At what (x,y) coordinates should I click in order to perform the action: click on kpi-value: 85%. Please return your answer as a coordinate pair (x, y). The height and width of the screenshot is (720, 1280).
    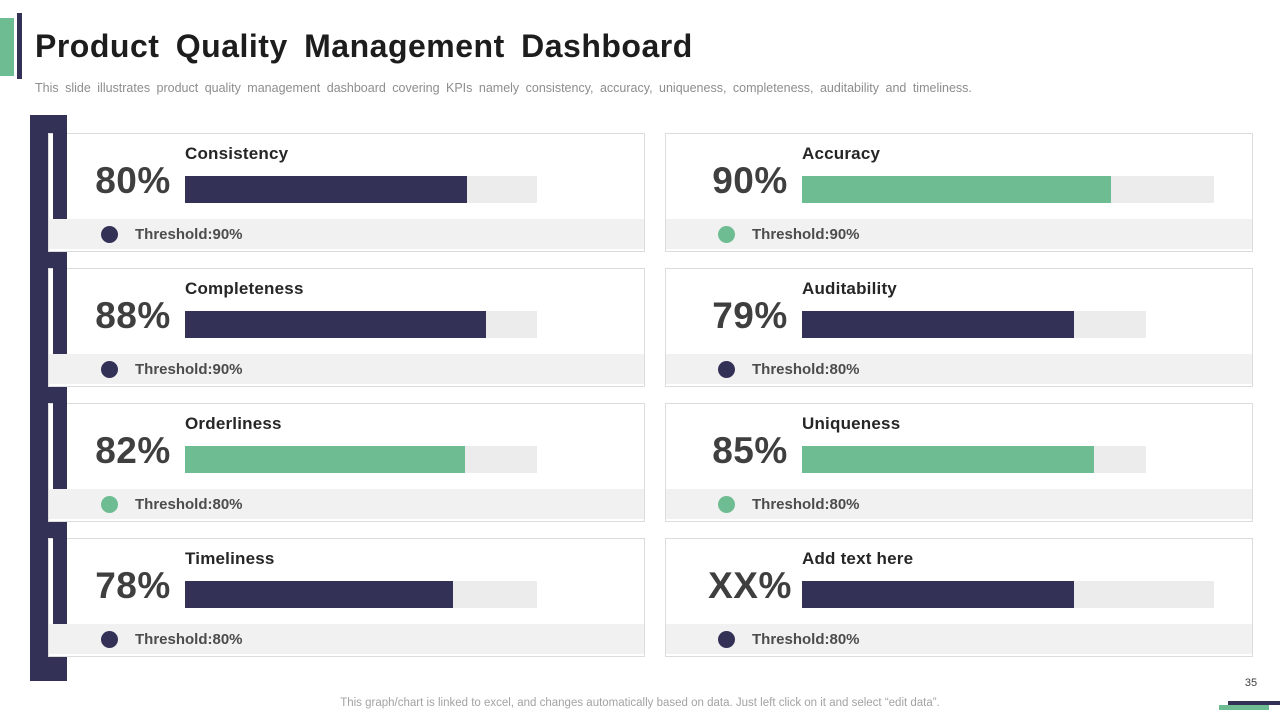
    Looking at the image, I should click on (750, 450).